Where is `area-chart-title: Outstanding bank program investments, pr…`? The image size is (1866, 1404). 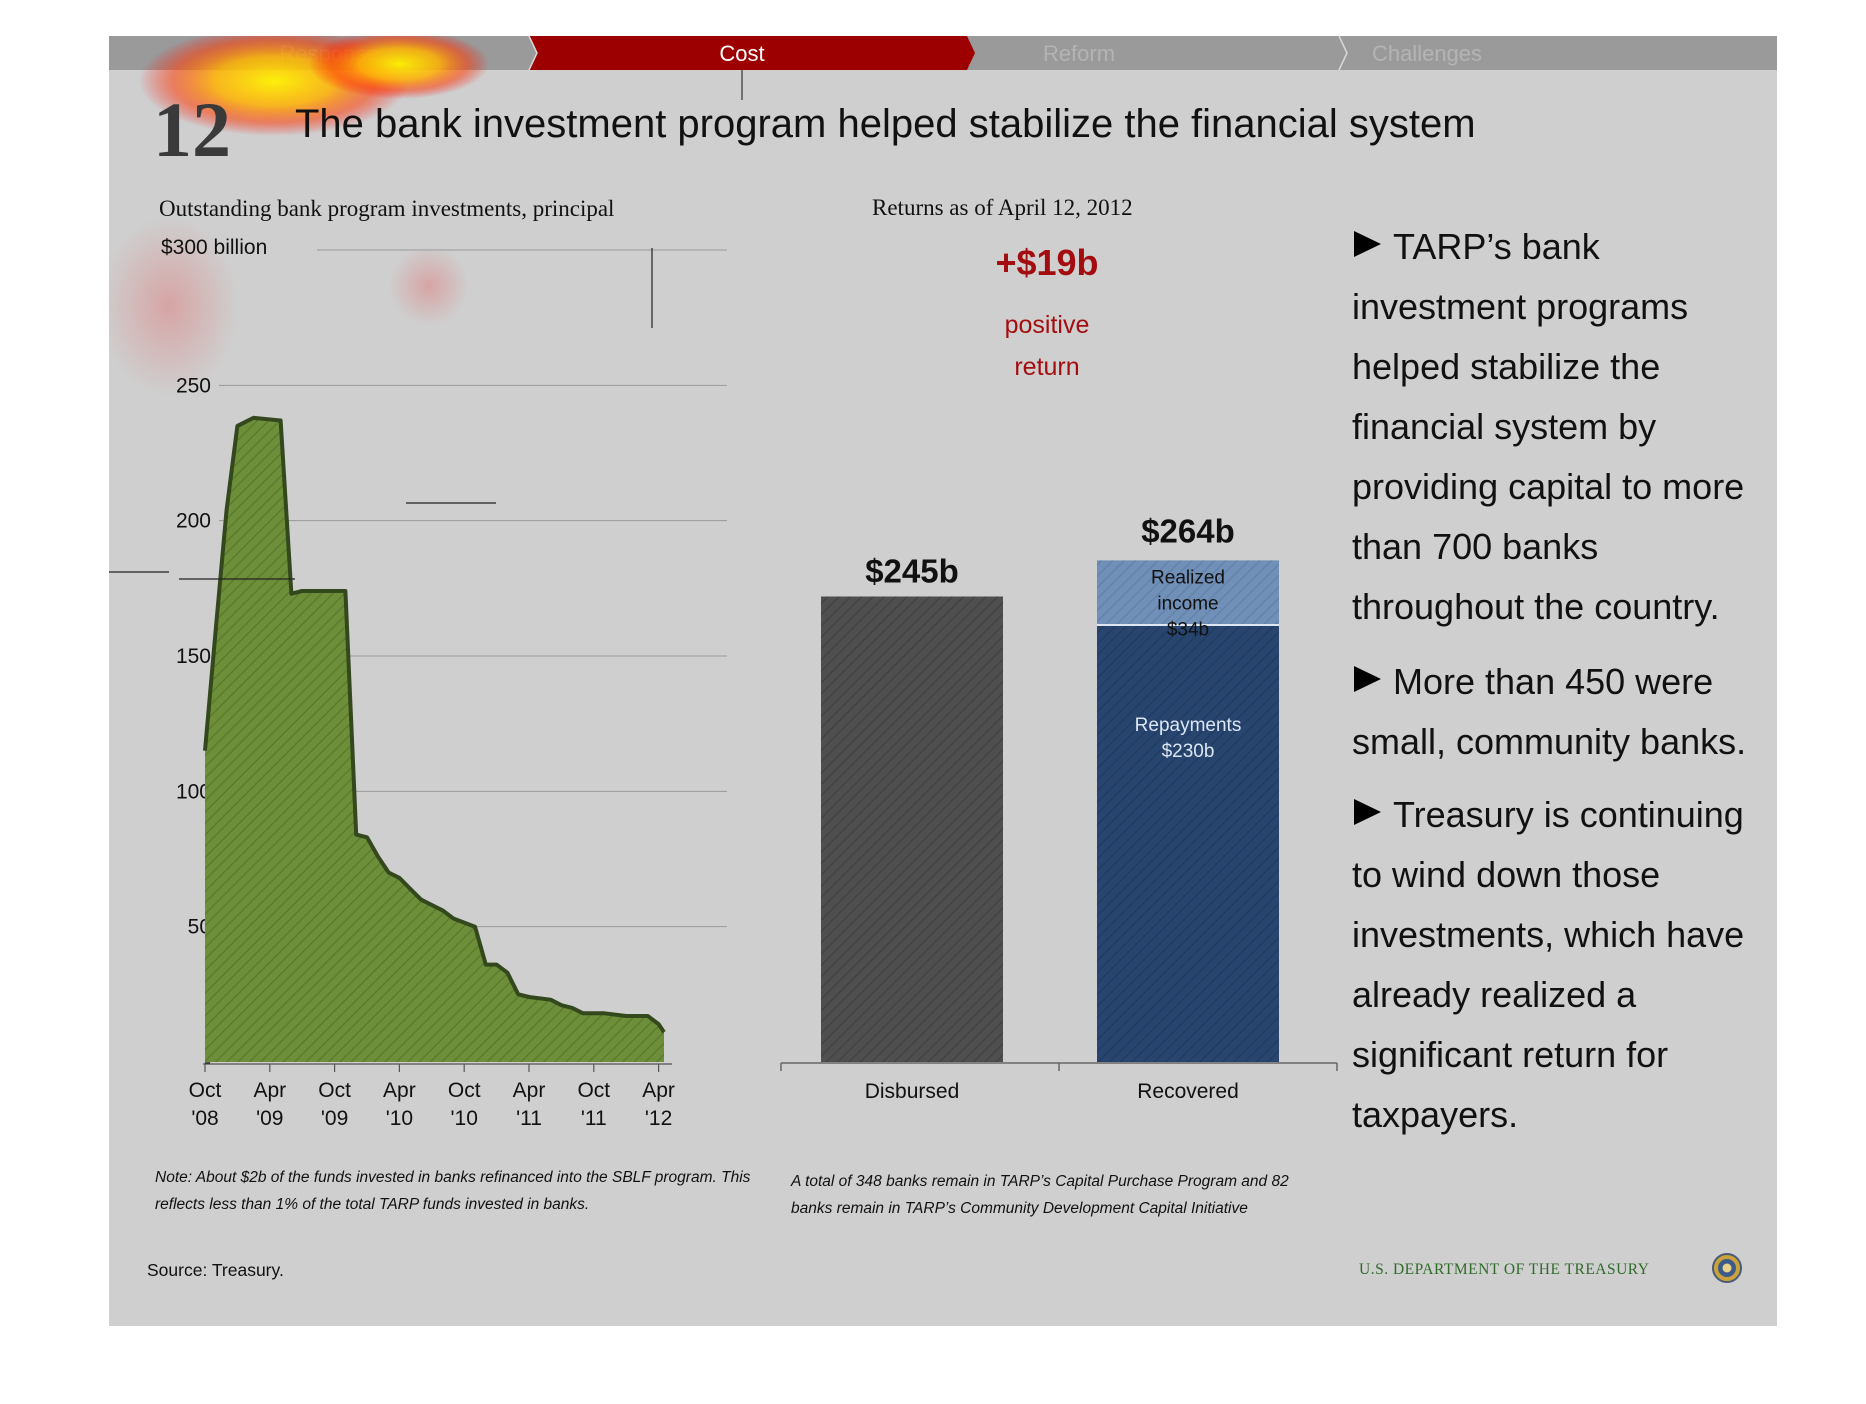
area-chart-title: Outstanding bank program investments, pr… is located at coordinates (386, 208).